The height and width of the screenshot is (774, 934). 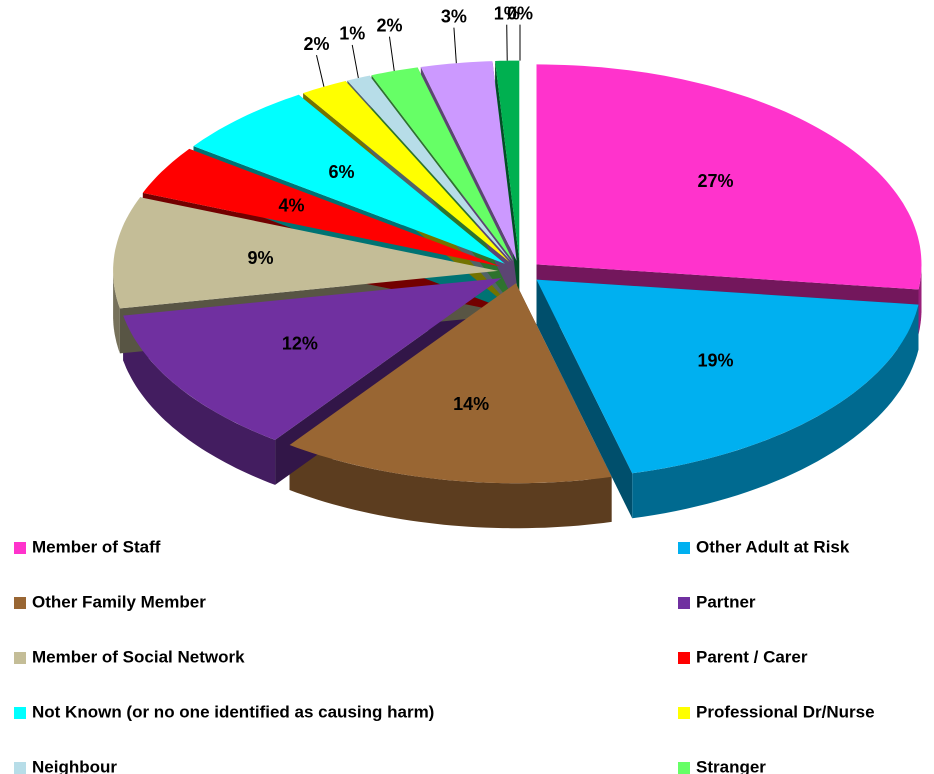 I want to click on value-label: 27%, so click(x=716, y=181).